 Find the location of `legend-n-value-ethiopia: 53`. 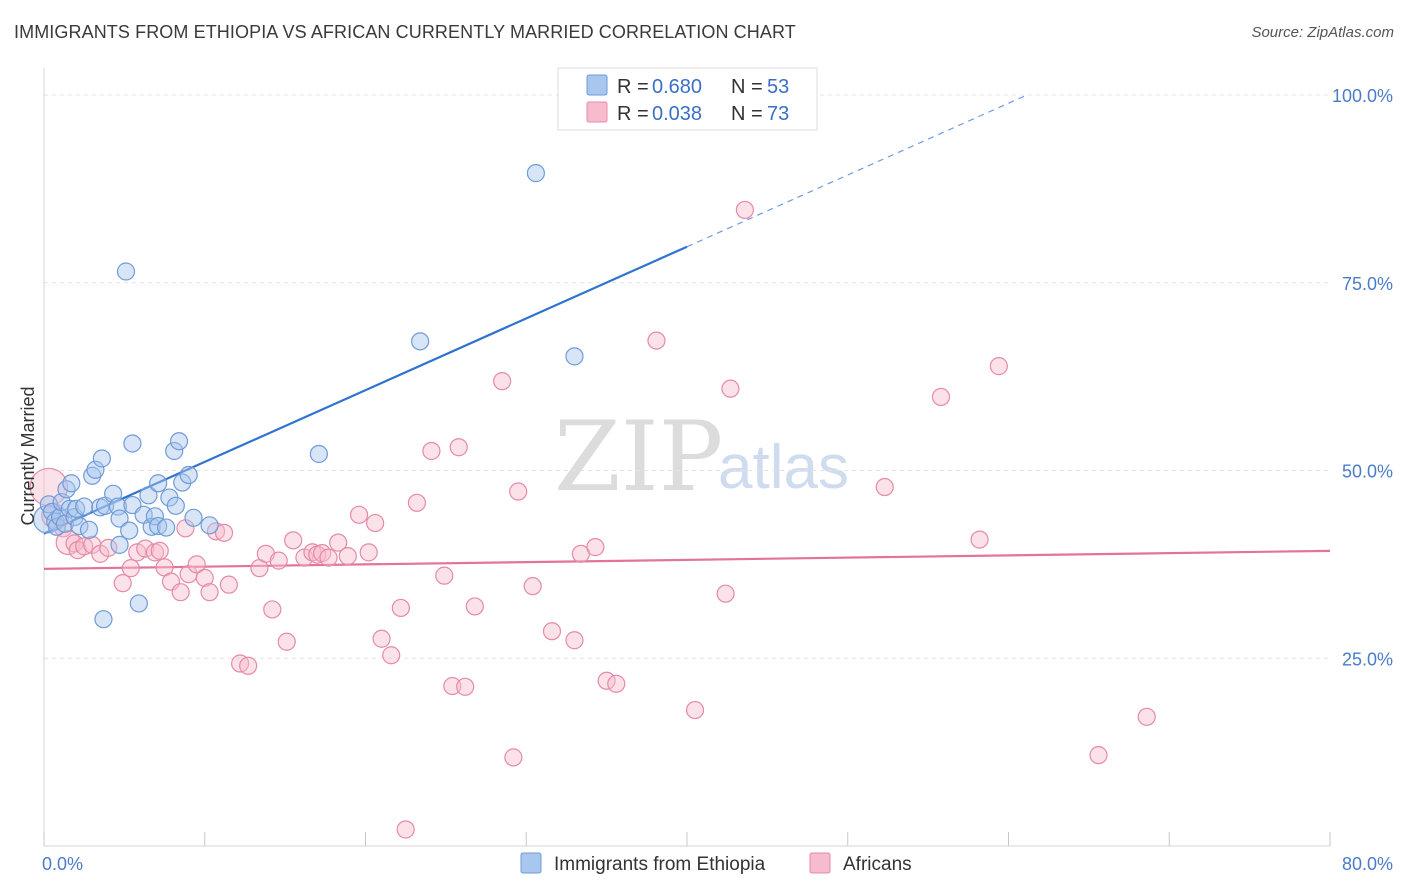

legend-n-value-ethiopia: 53 is located at coordinates (778, 87).